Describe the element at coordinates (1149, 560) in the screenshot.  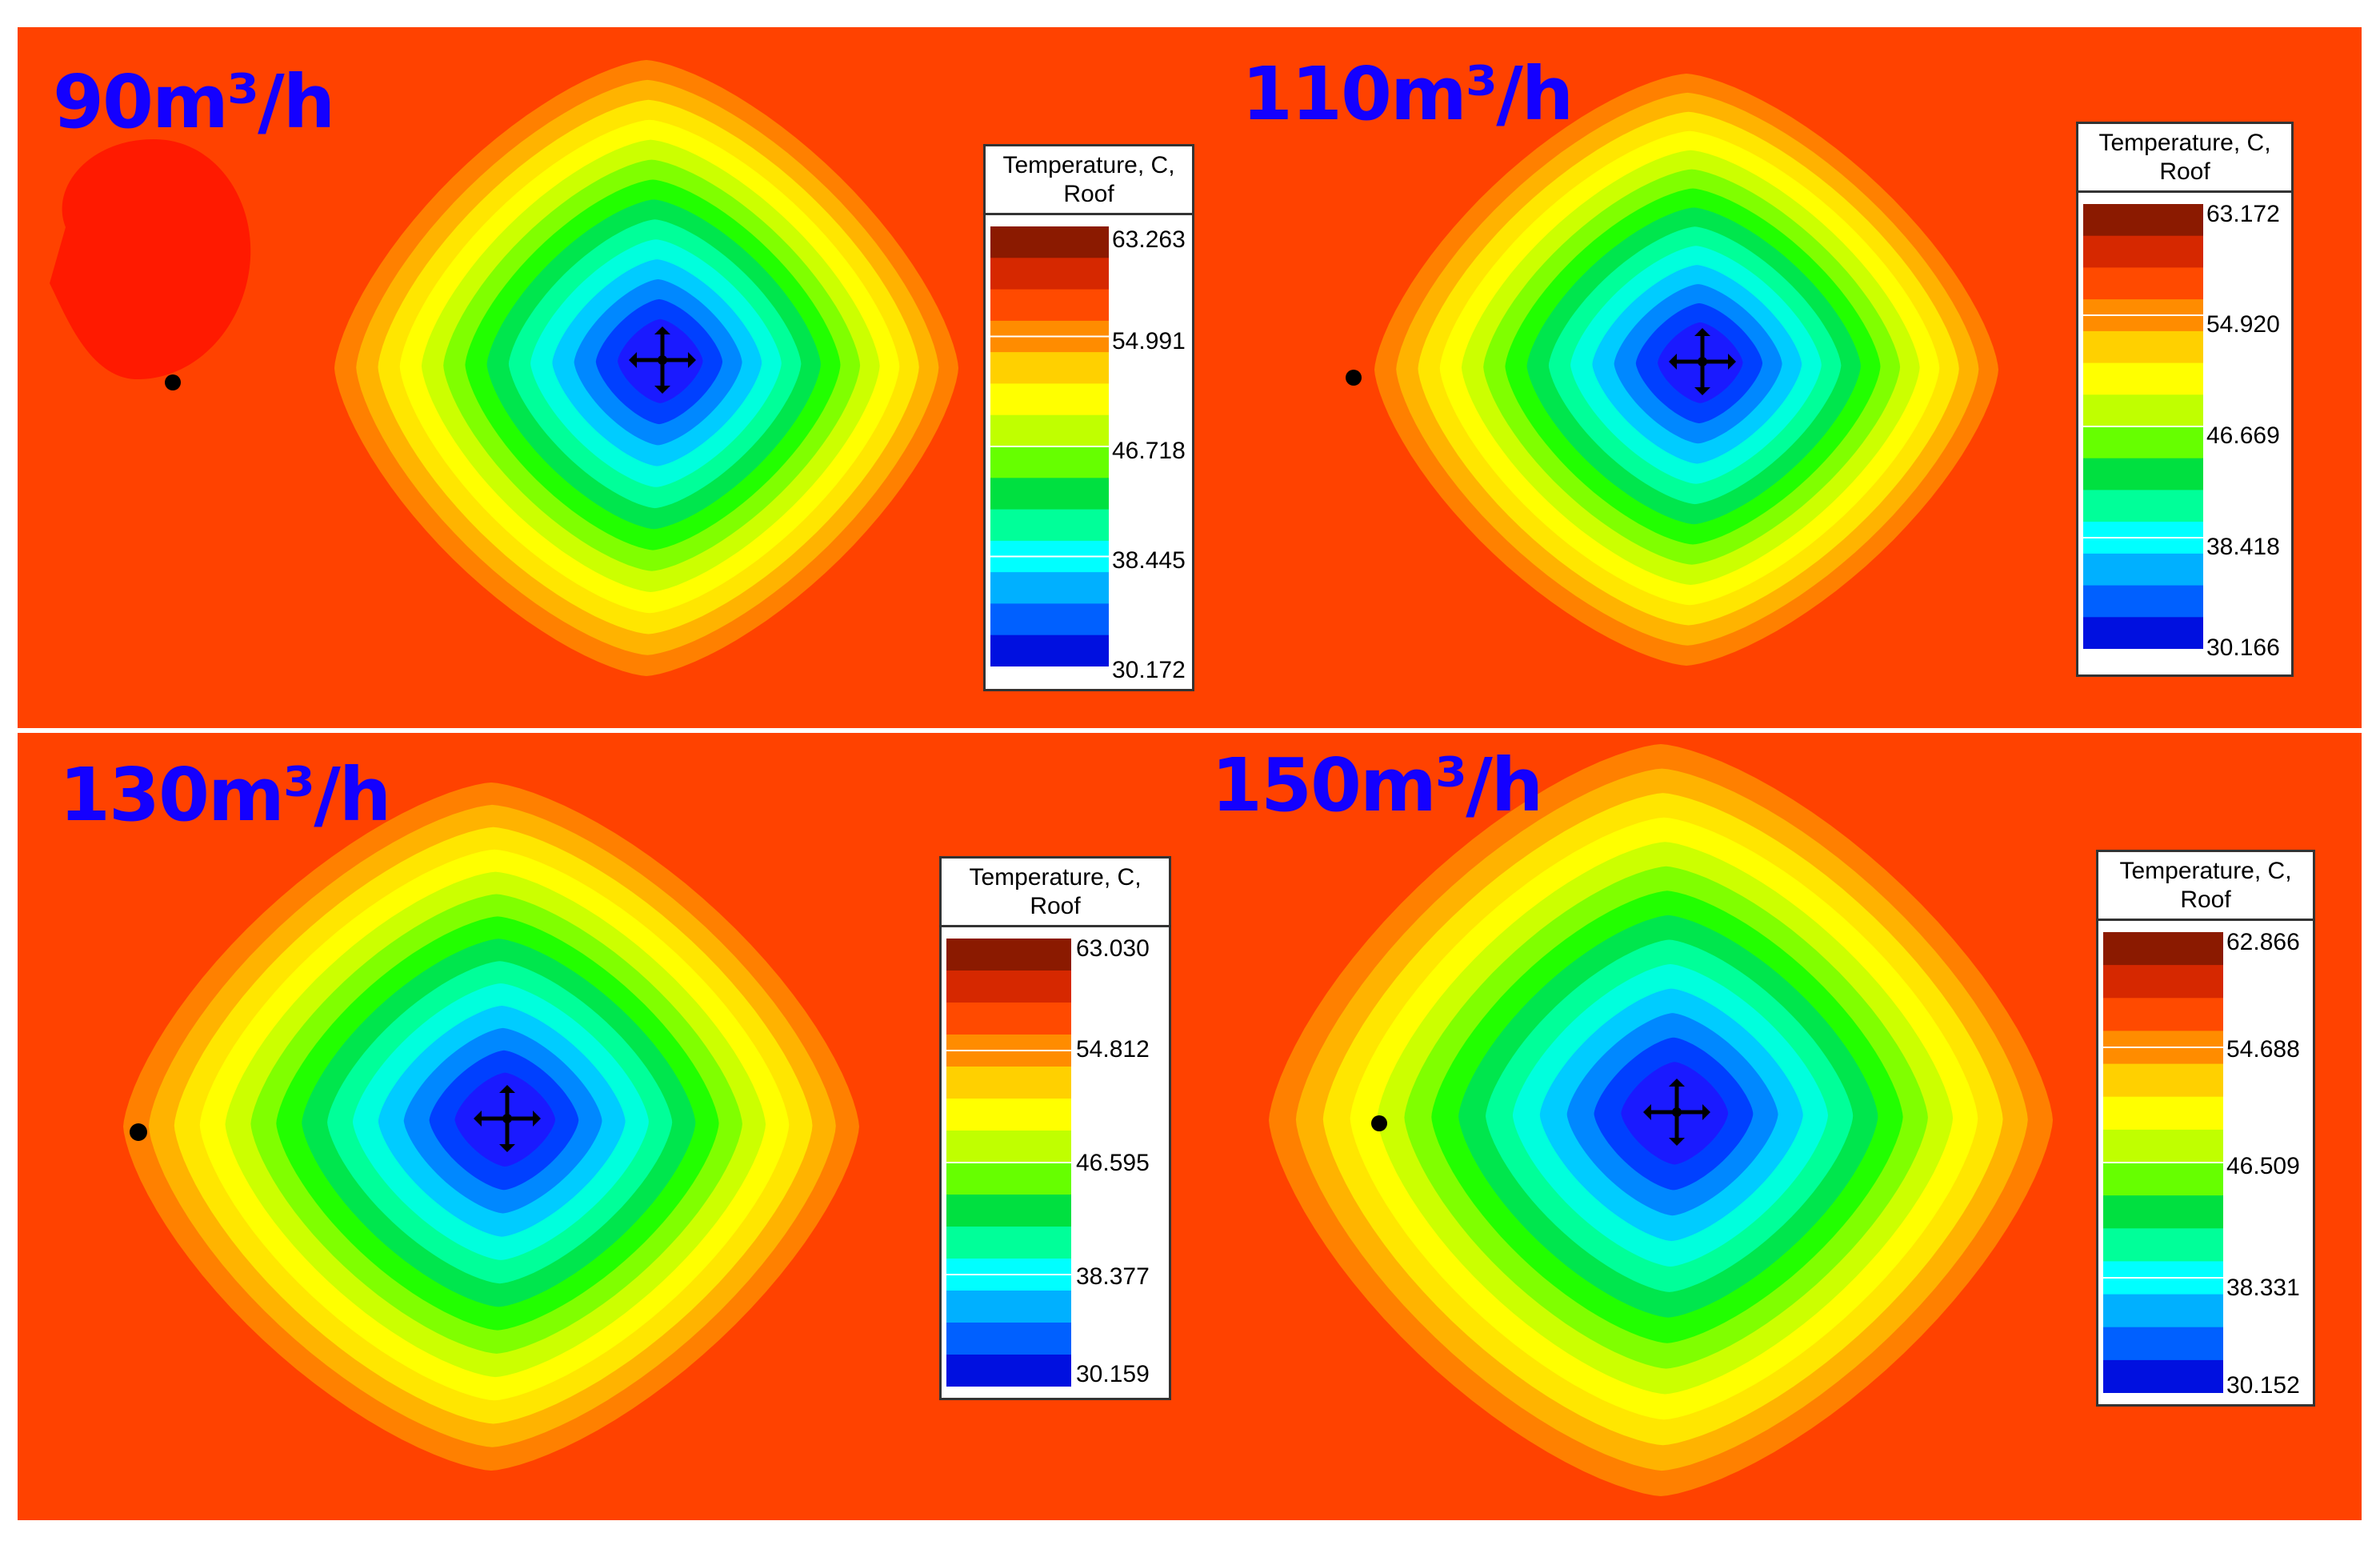
I see `legend-tick-4: 38.445` at that location.